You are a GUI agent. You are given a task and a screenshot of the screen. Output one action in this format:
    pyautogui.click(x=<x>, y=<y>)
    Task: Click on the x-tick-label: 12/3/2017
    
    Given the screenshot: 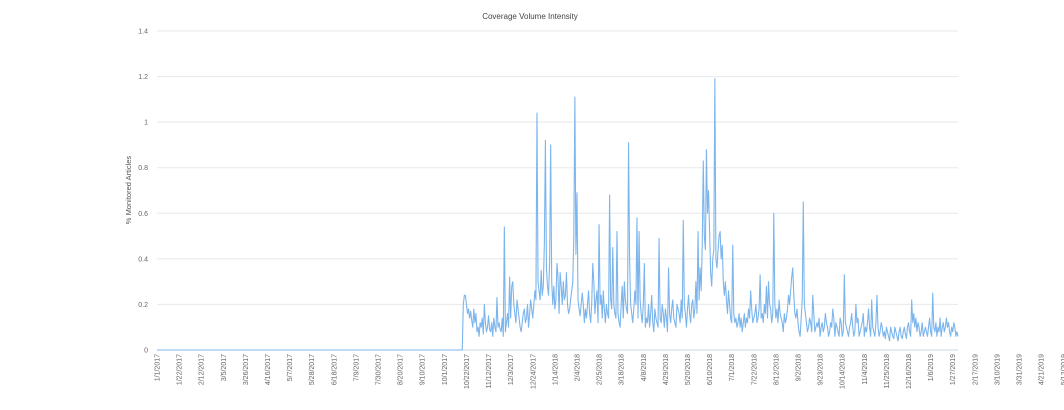 What is the action you would take?
    pyautogui.click(x=511, y=369)
    